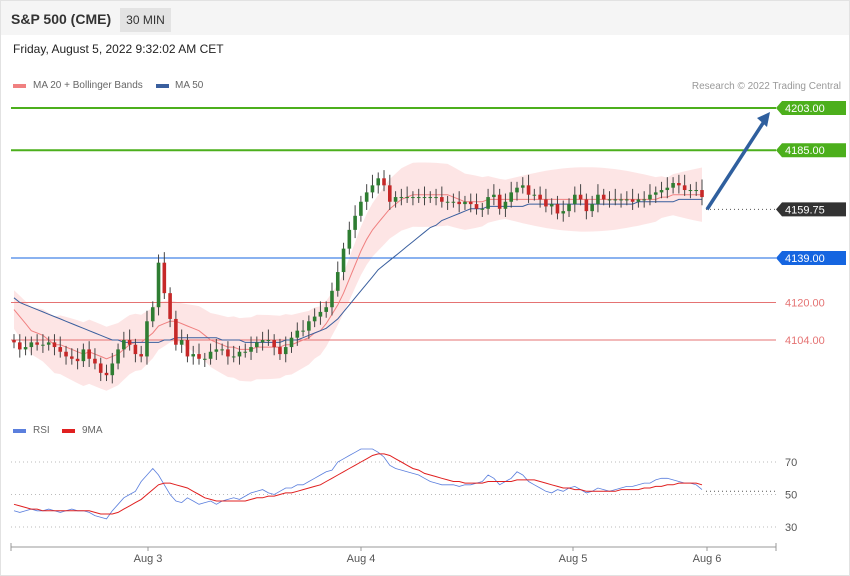 The image size is (850, 576). What do you see at coordinates (19, 431) in the screenshot?
I see `legend-rsi-swatch` at bounding box center [19, 431].